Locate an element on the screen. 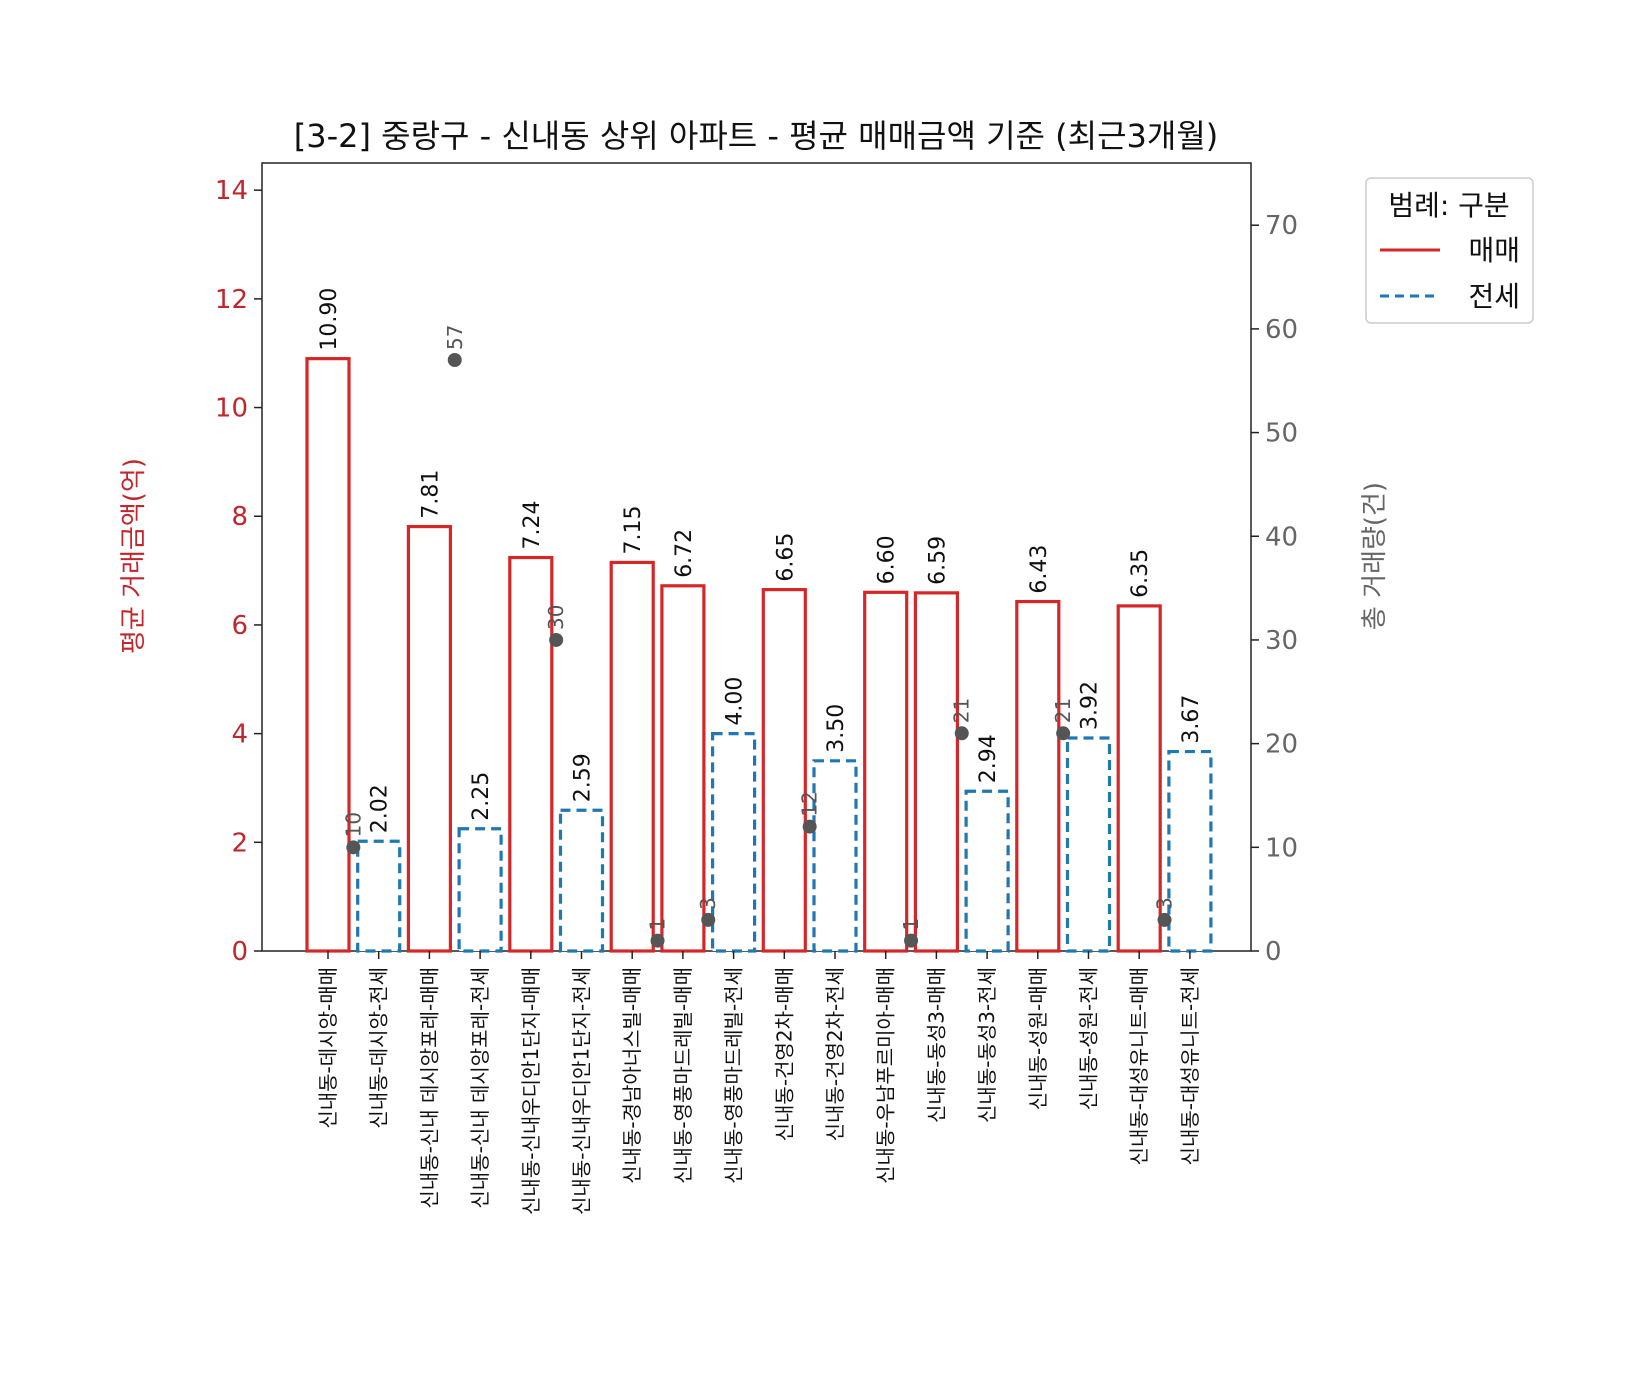 The image size is (1646, 1397). legend-label-sale: 매매 is located at coordinates (1494, 250).